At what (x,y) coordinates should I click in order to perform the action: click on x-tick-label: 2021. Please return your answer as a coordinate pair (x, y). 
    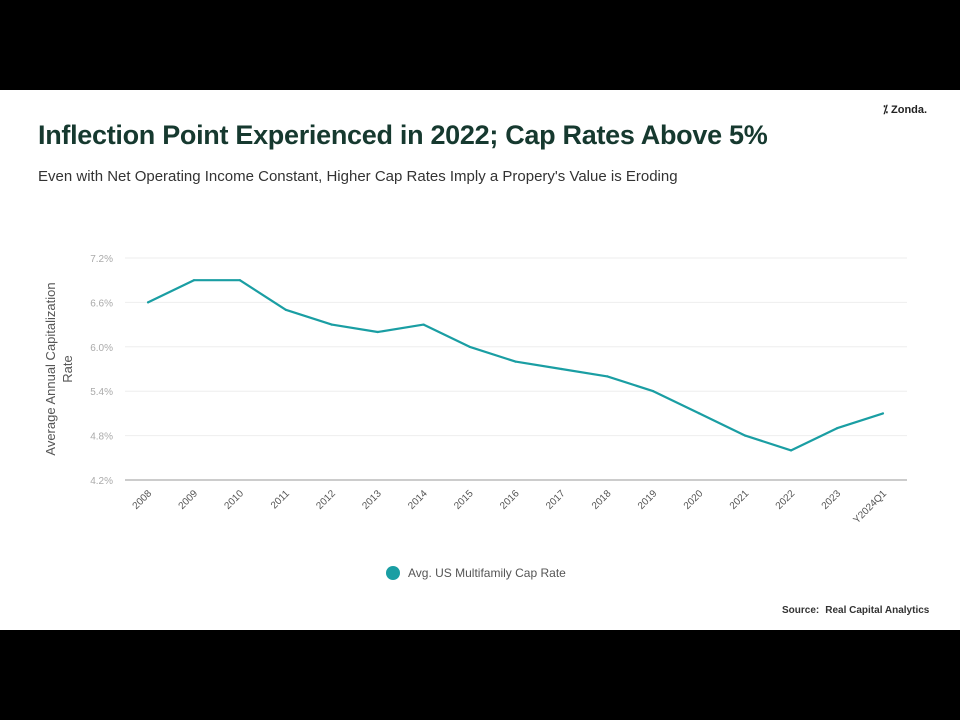
    Looking at the image, I should click on (740, 500).